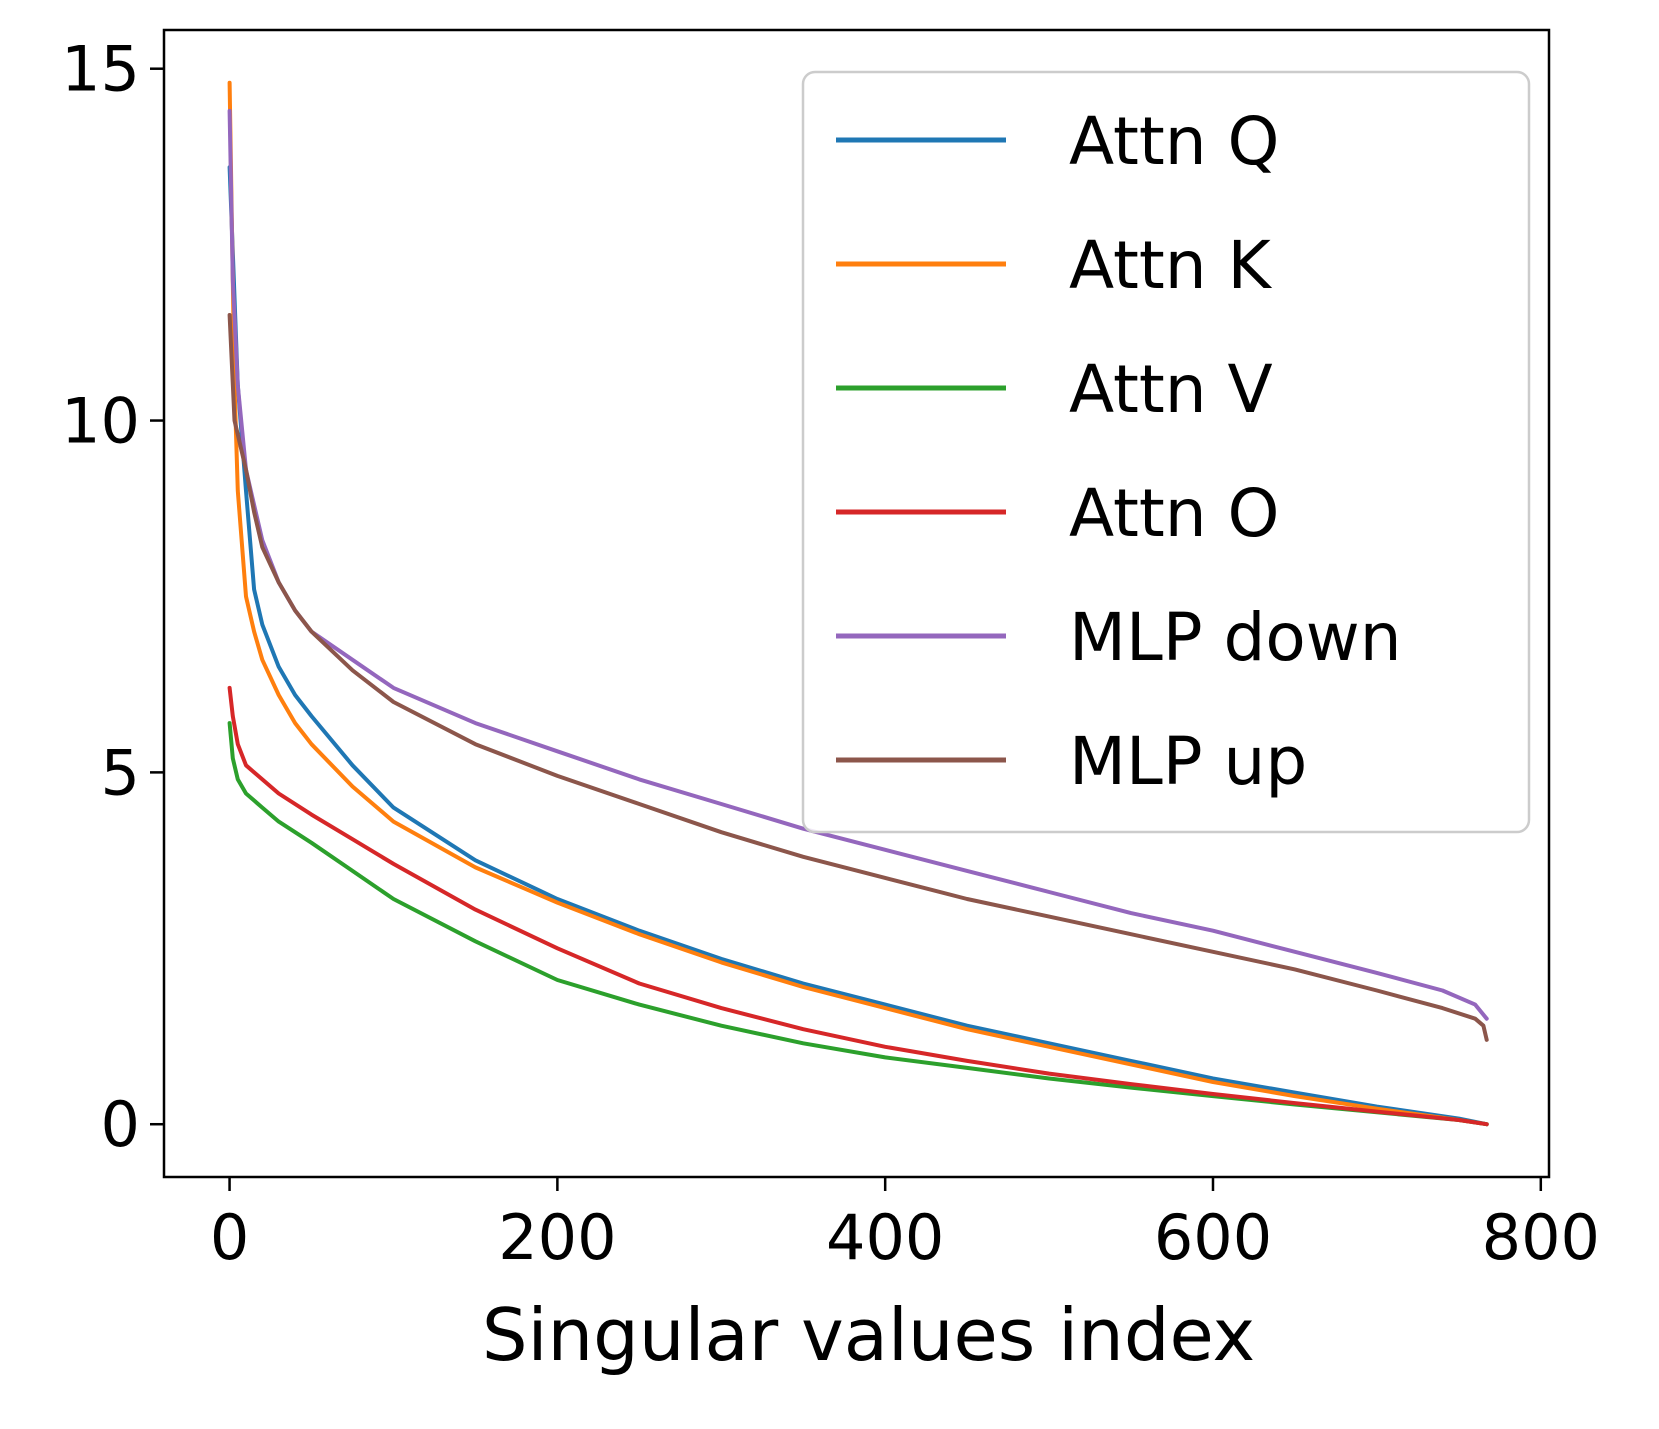 The image size is (1659, 1429). Describe the element at coordinates (868, 1335) in the screenshot. I see `x-axis-label: Singular values index` at that location.